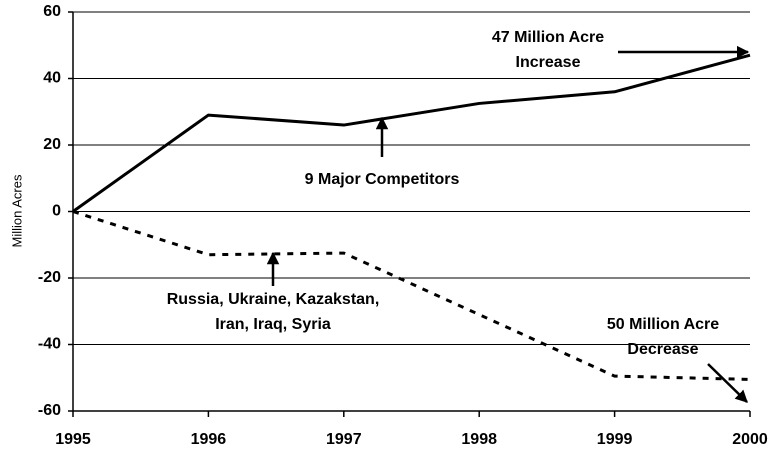  Describe the element at coordinates (49, 344) in the screenshot. I see `y-tick-label: -40` at that location.